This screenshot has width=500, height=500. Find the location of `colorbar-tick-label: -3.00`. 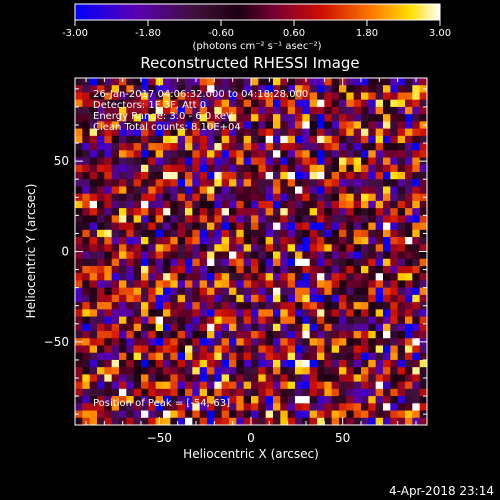

colorbar-tick-label: -3.00 is located at coordinates (75, 33).